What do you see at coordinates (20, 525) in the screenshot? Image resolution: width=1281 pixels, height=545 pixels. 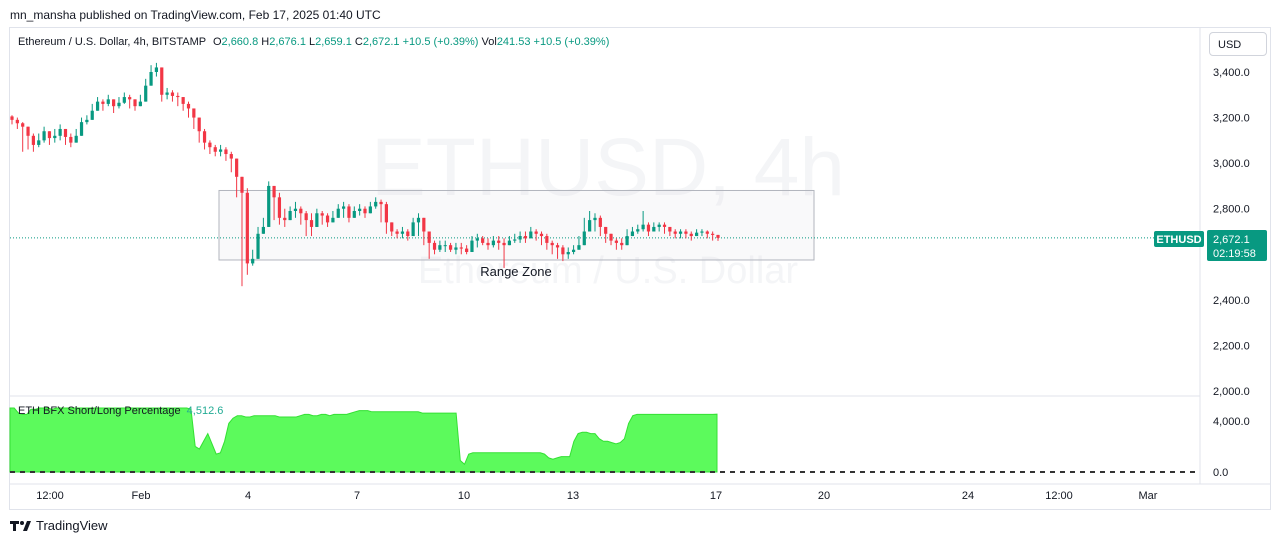 I see `tradingview-logo-icon` at bounding box center [20, 525].